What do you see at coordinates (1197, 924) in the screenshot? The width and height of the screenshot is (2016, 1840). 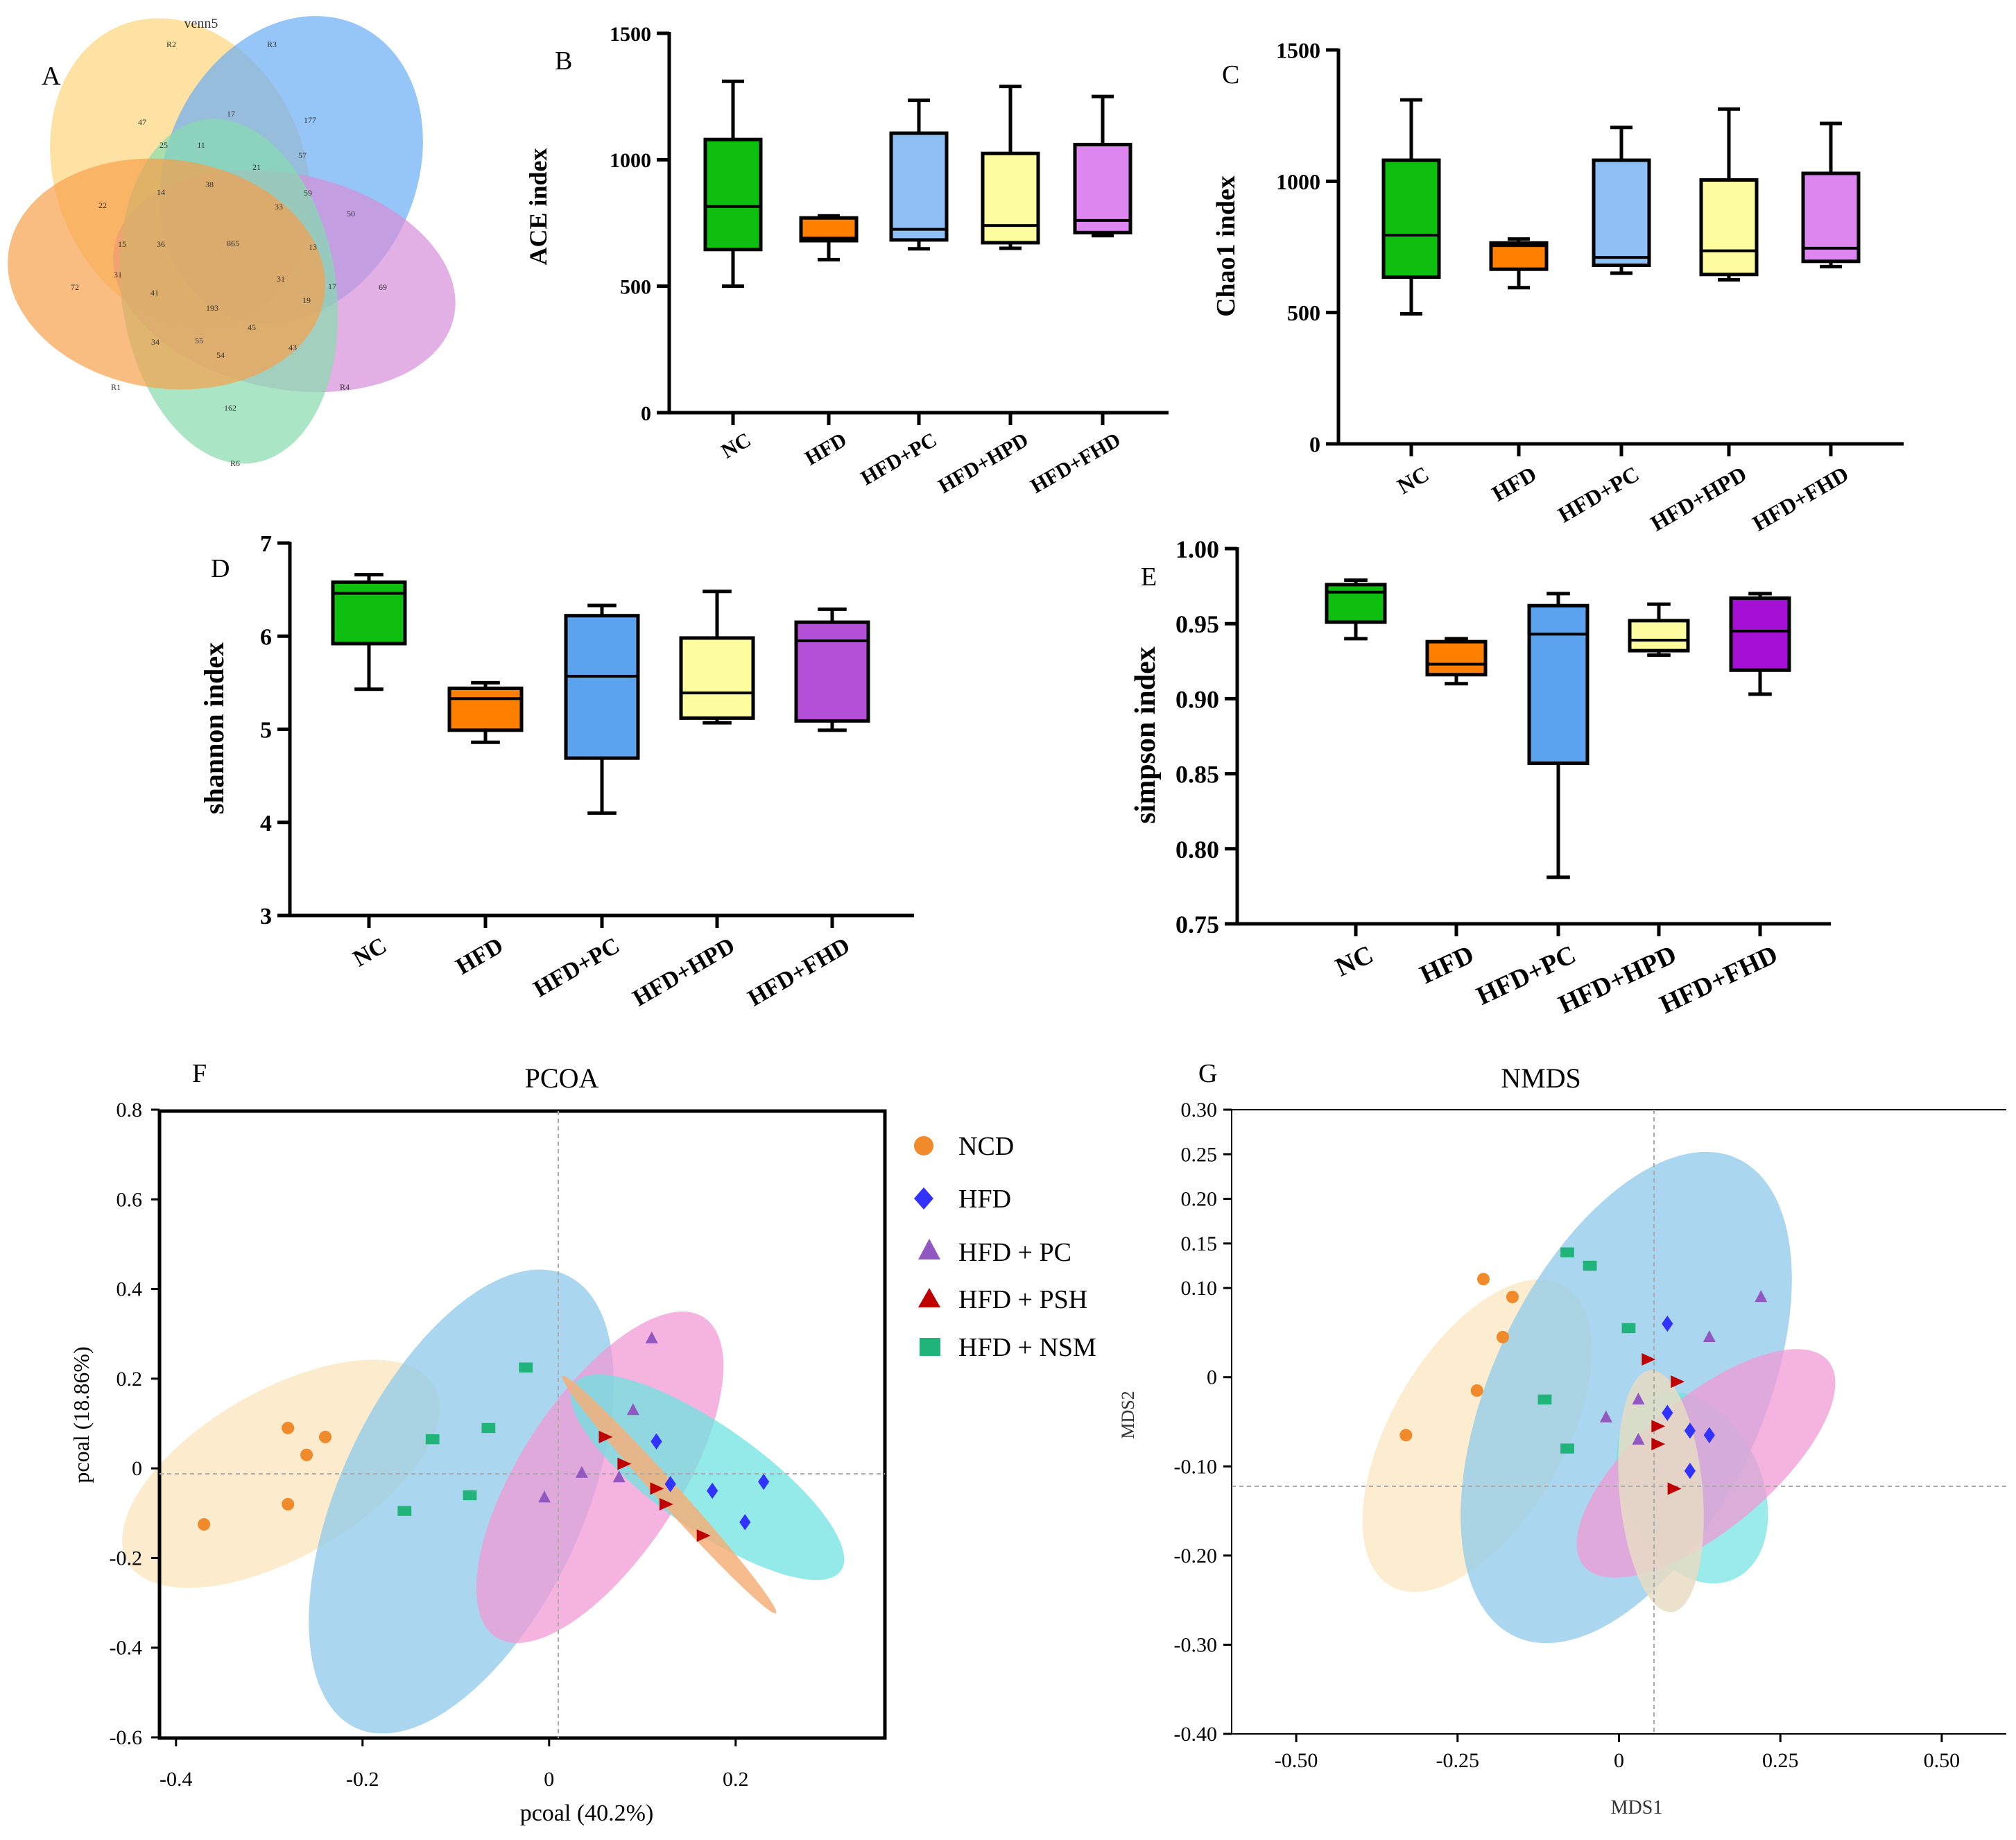 I see `y-tick-label: 0.75` at bounding box center [1197, 924].